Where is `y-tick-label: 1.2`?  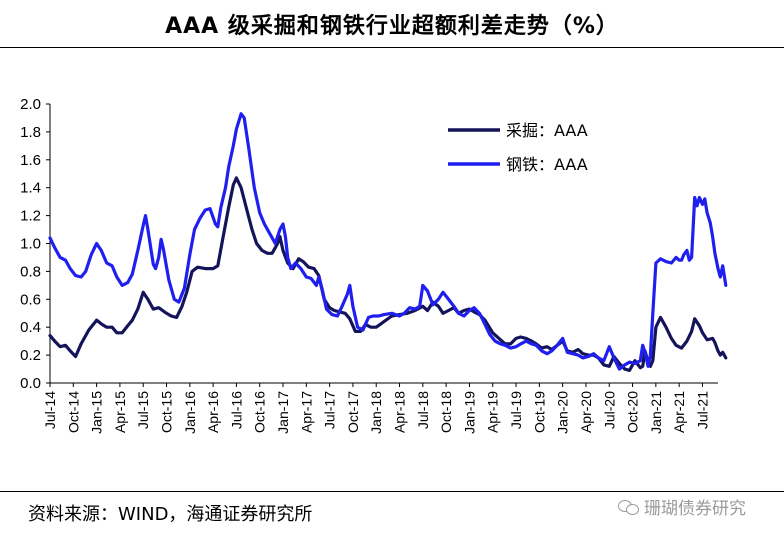
y-tick-label: 1.2 is located at coordinates (30, 216).